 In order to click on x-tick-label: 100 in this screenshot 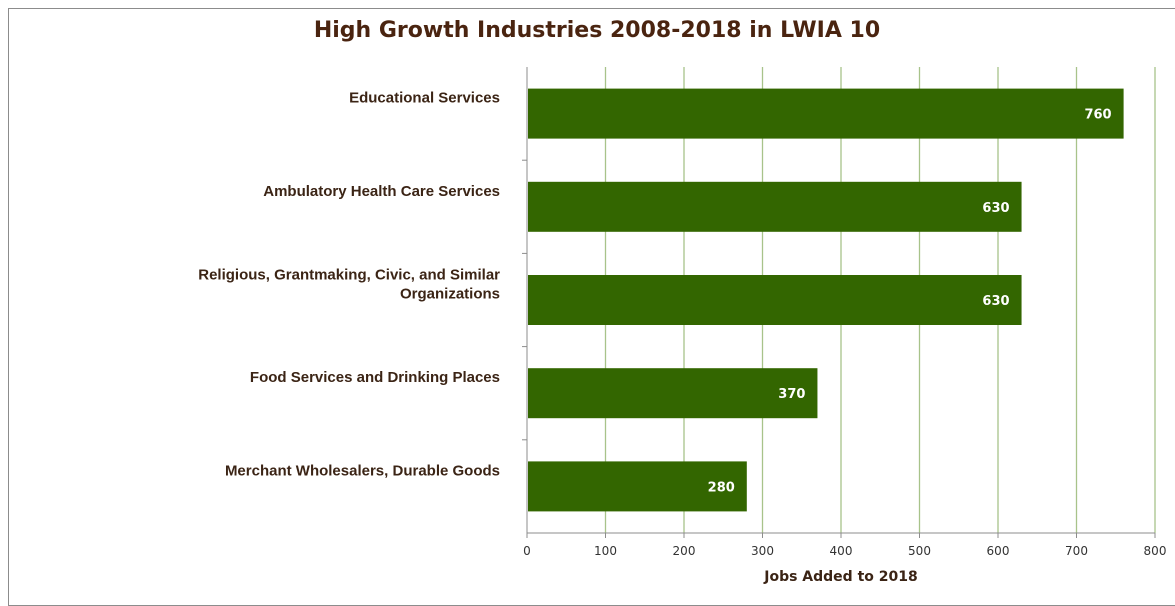, I will do `click(605, 551)`.